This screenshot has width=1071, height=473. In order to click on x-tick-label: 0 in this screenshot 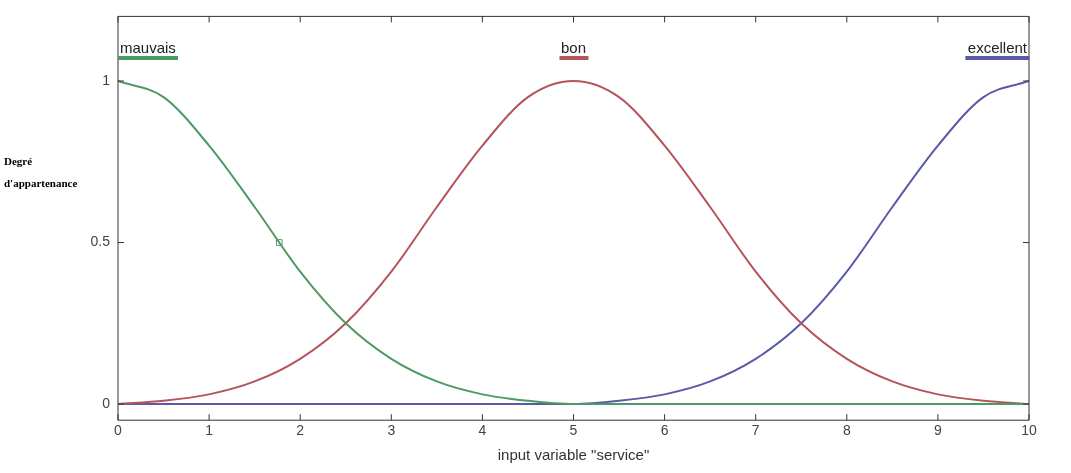, I will do `click(118, 430)`.